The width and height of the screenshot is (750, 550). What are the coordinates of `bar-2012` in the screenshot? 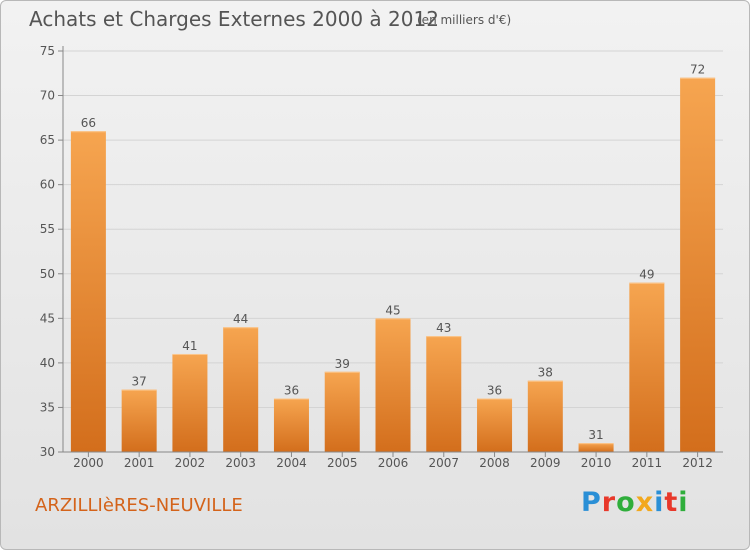 It's located at (698, 264).